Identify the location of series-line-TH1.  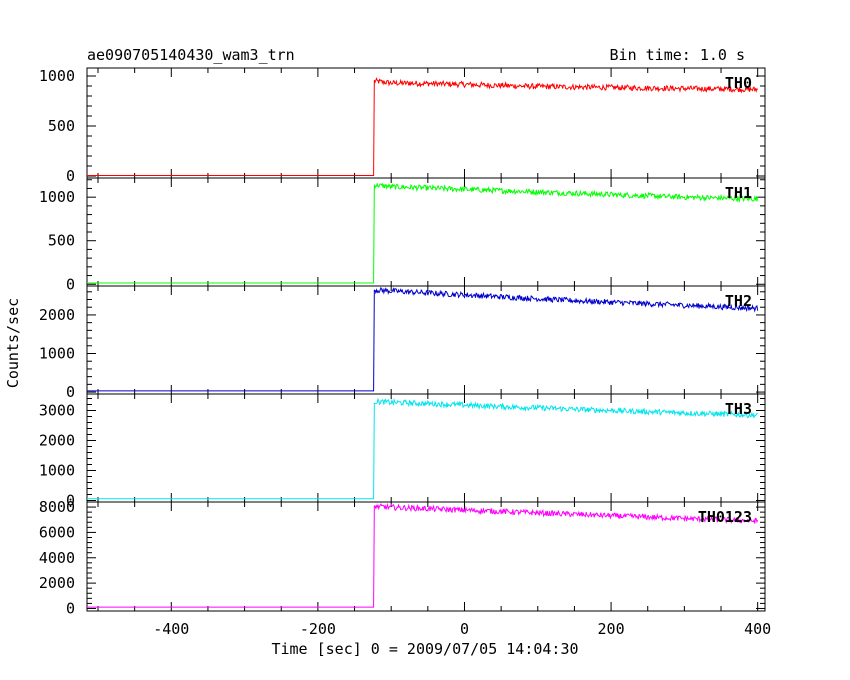
(423, 233).